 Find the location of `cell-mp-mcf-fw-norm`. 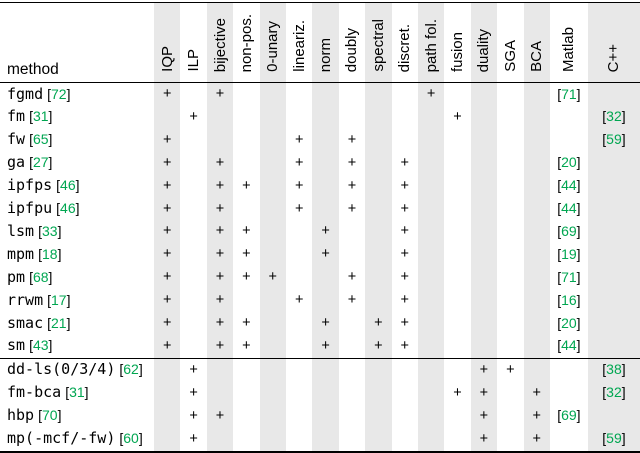

cell-mp-mcf-fw-norm is located at coordinates (325, 440).